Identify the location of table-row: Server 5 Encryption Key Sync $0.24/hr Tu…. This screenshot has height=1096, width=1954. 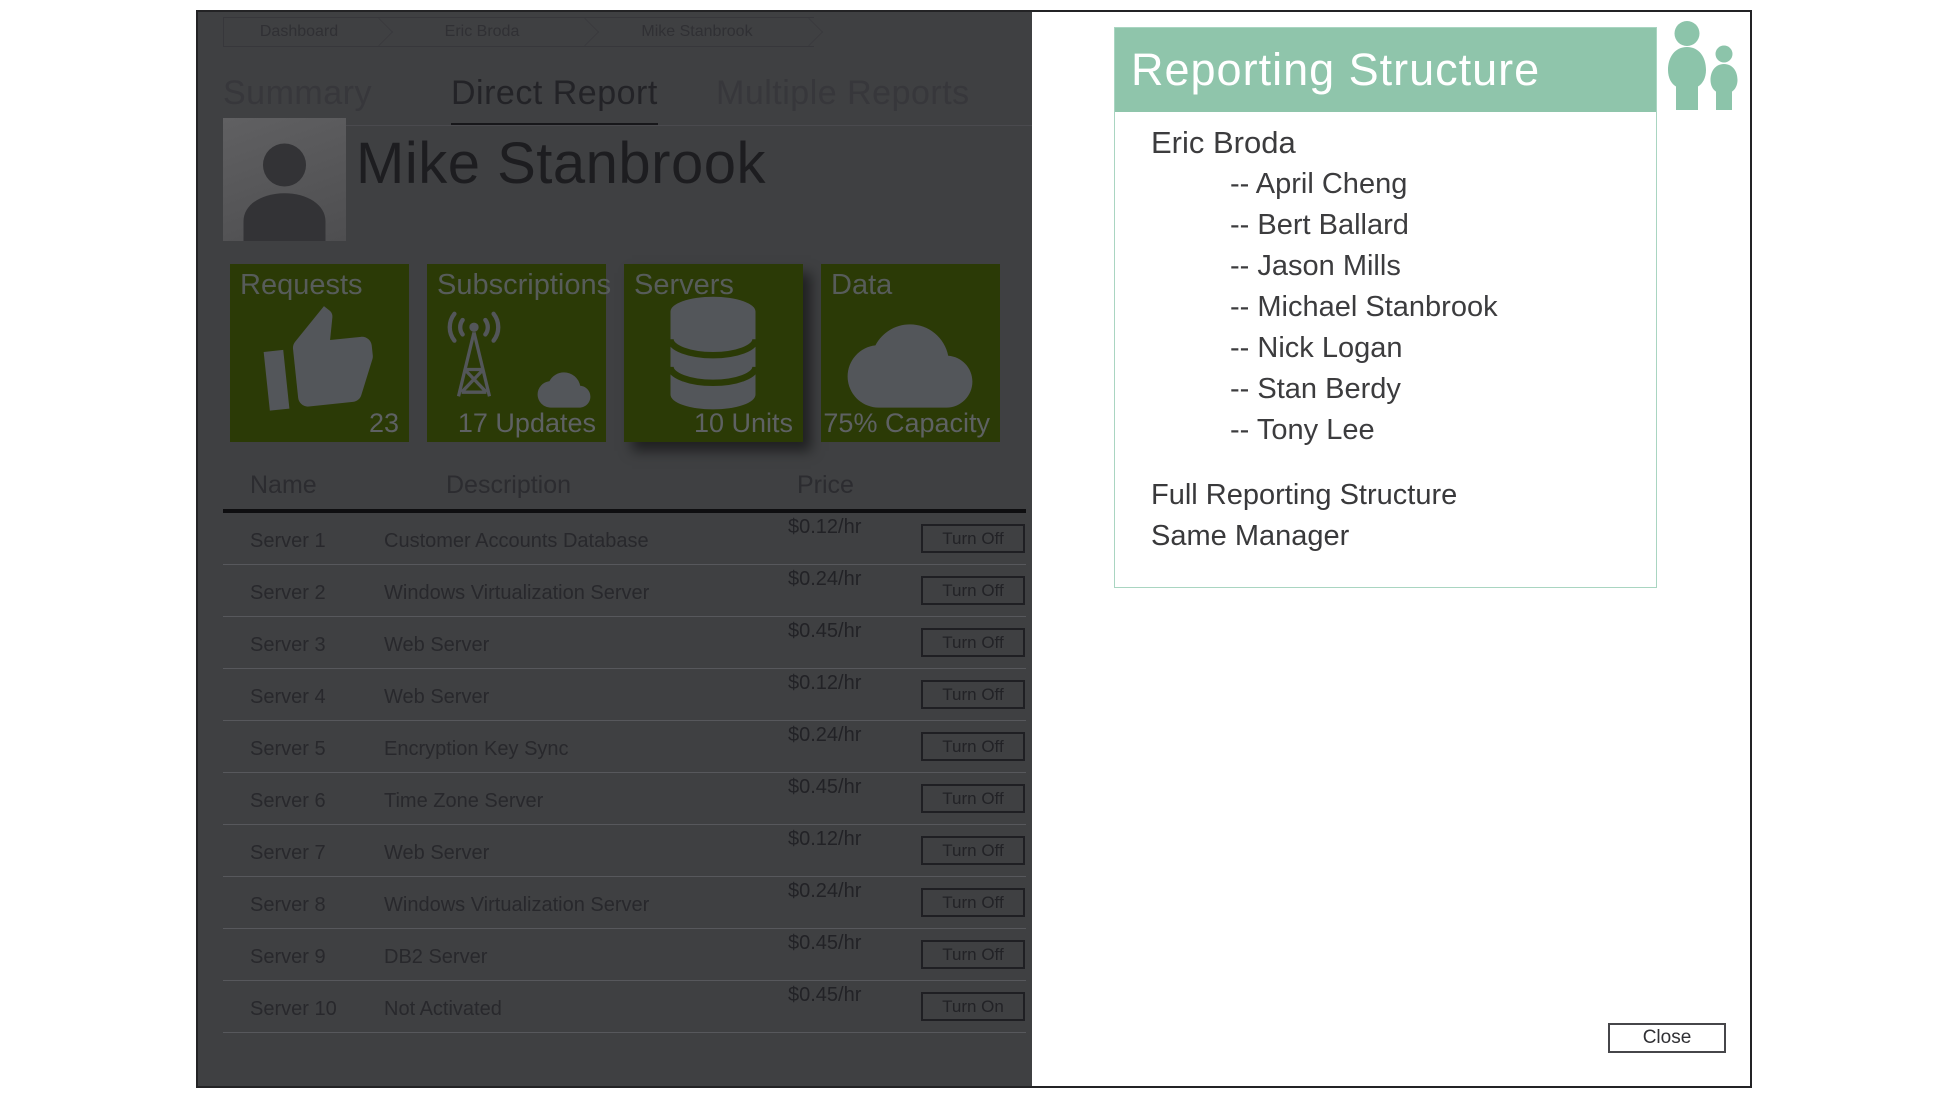
(624, 747).